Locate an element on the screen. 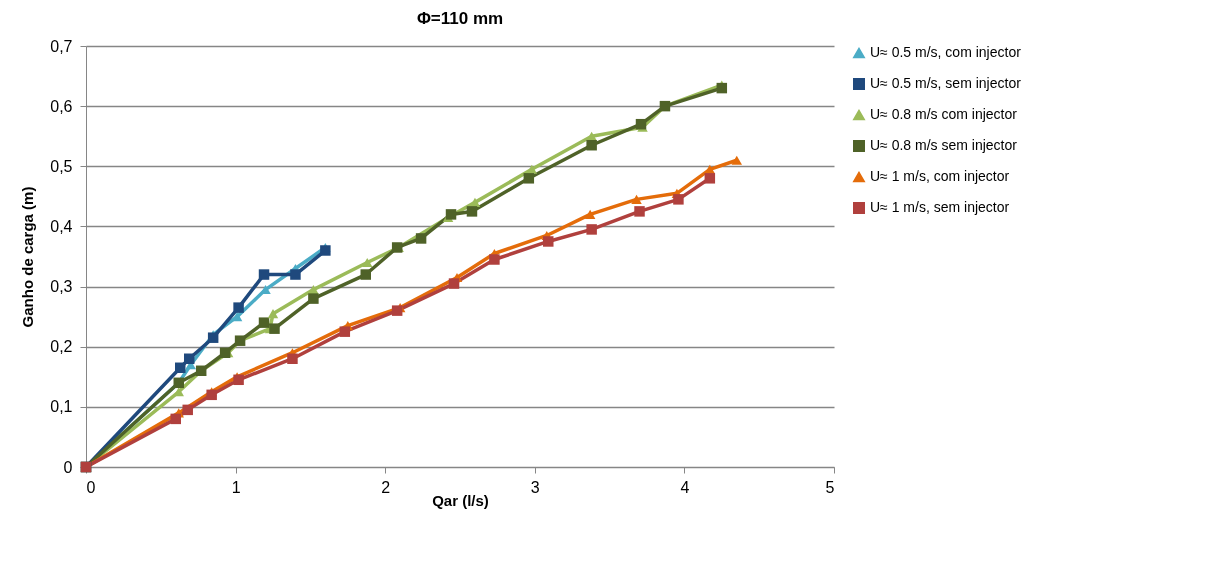 The height and width of the screenshot is (564, 1206). legend-label: U≈ 1 m/s, com injector is located at coordinates (940, 176).